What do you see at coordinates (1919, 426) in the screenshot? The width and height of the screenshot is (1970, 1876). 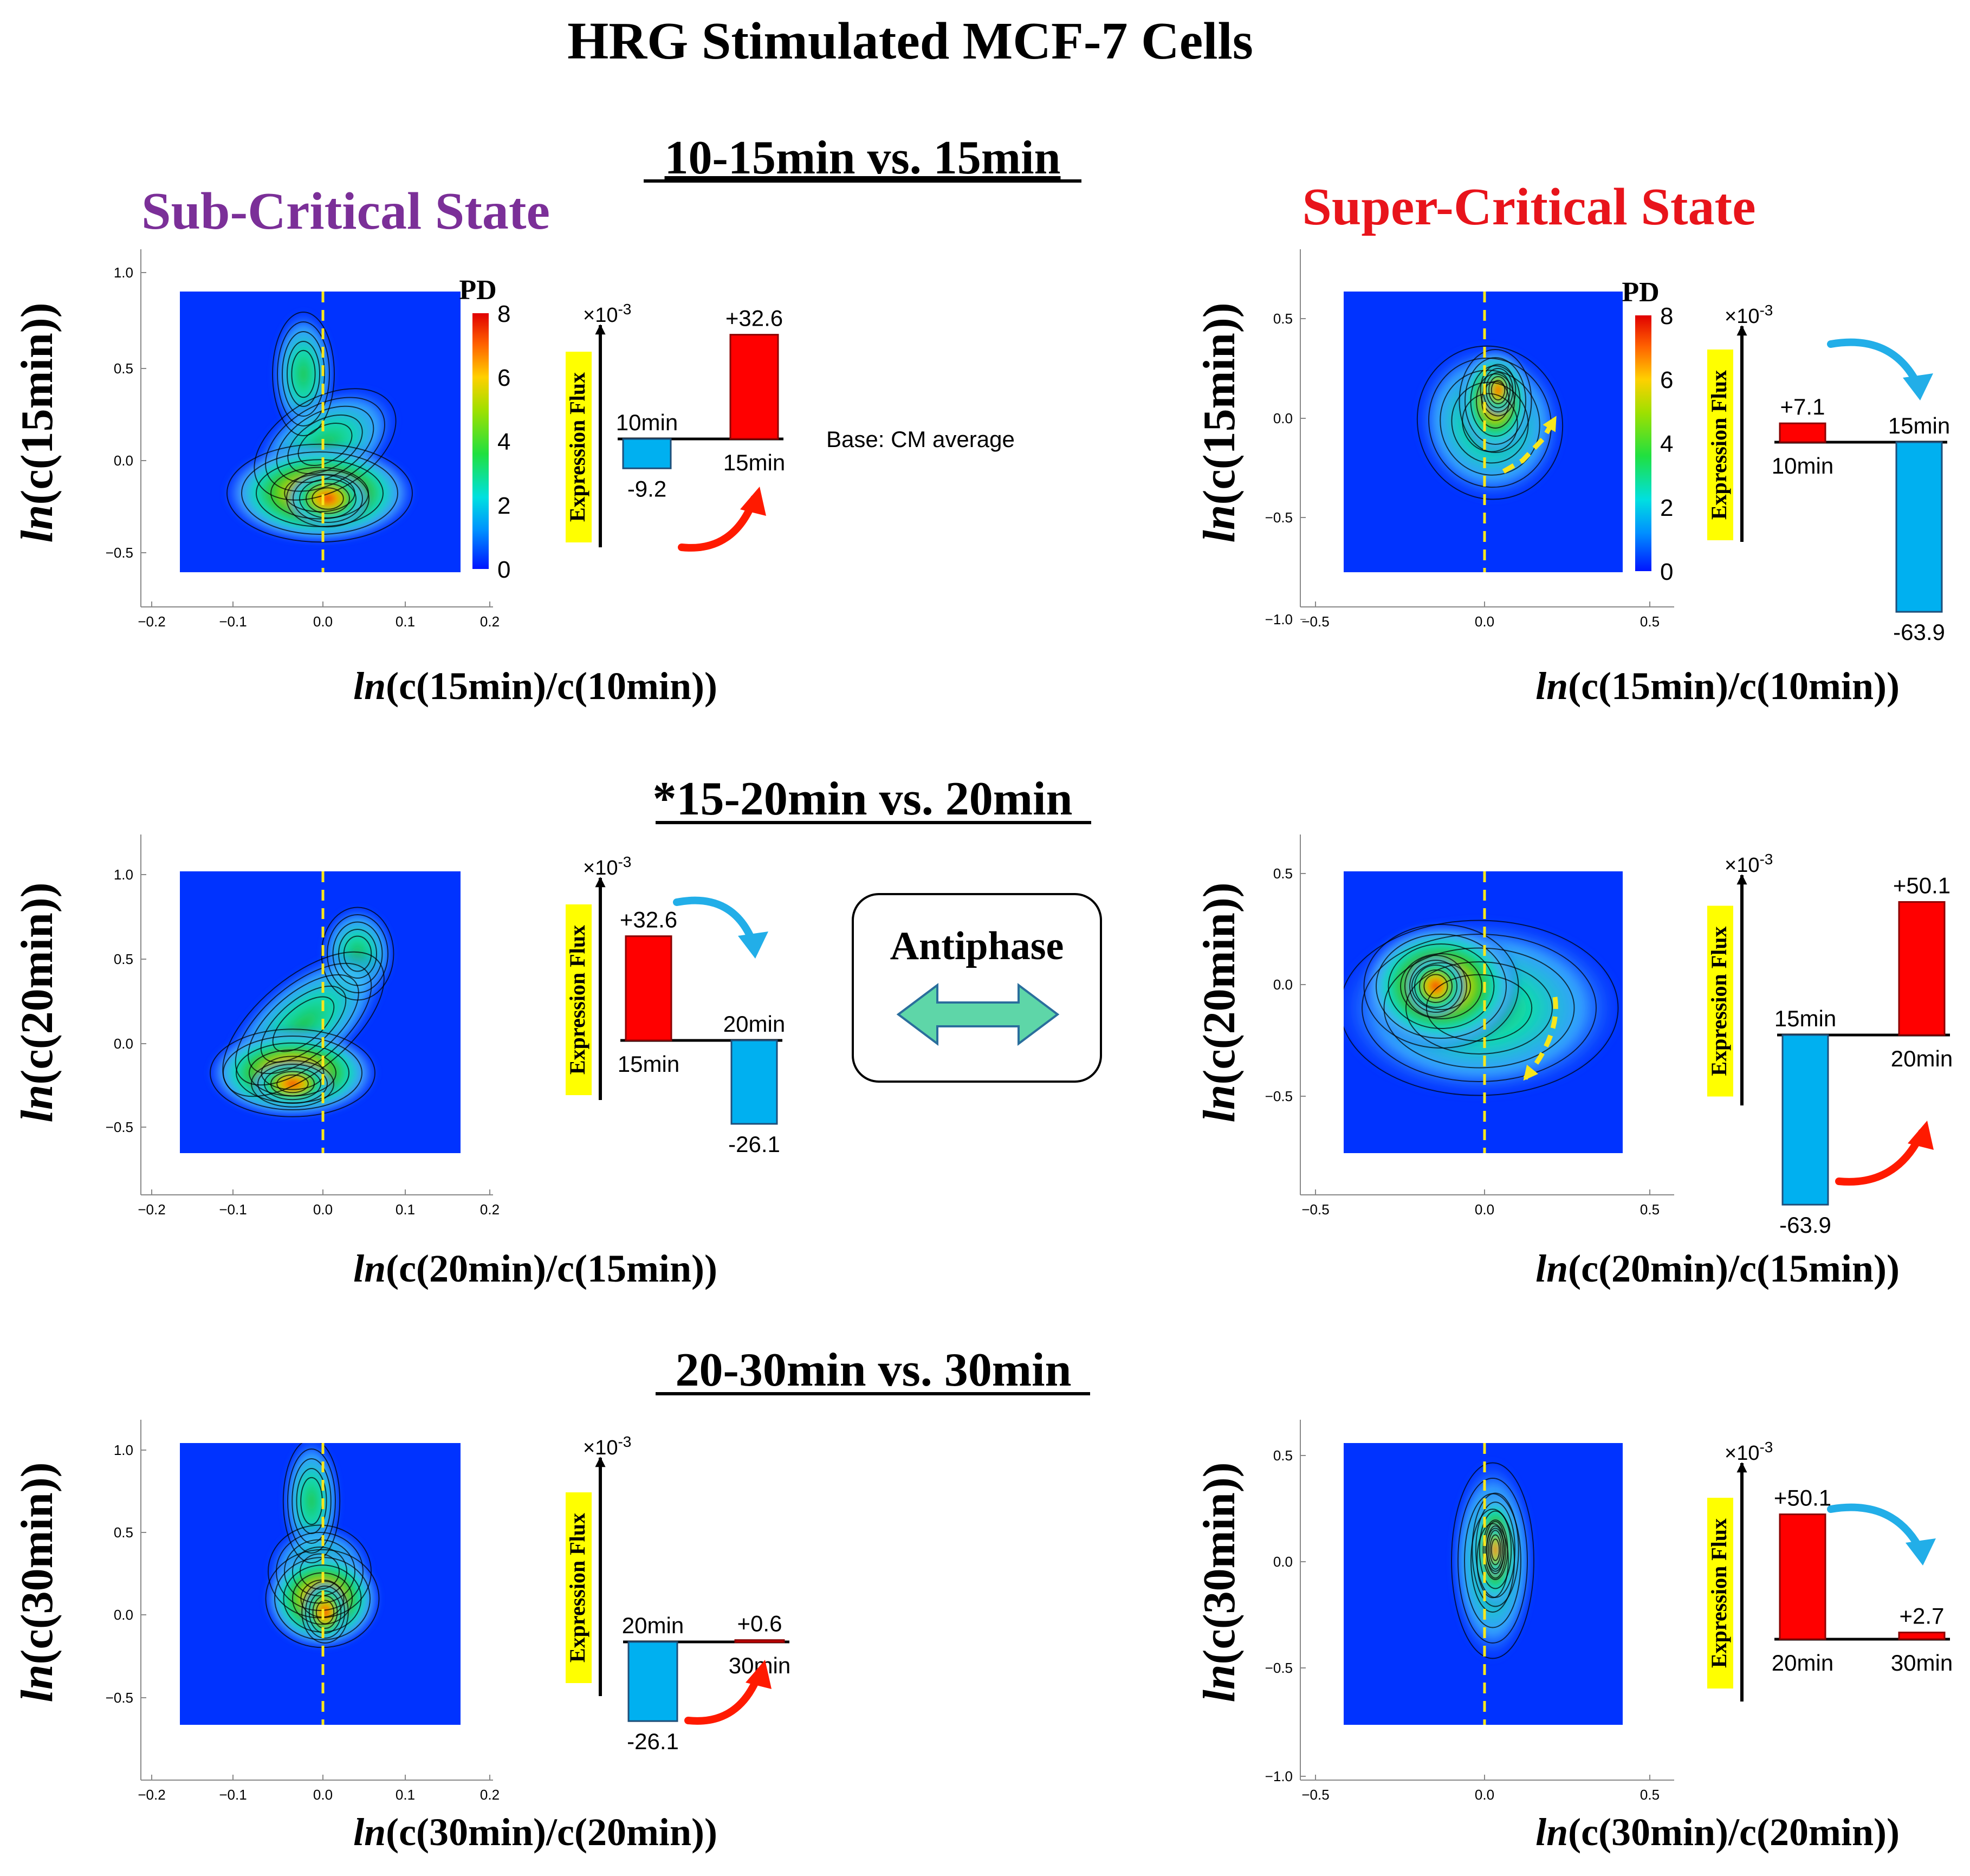 I see `row1-super-flux-time-after: 15min` at bounding box center [1919, 426].